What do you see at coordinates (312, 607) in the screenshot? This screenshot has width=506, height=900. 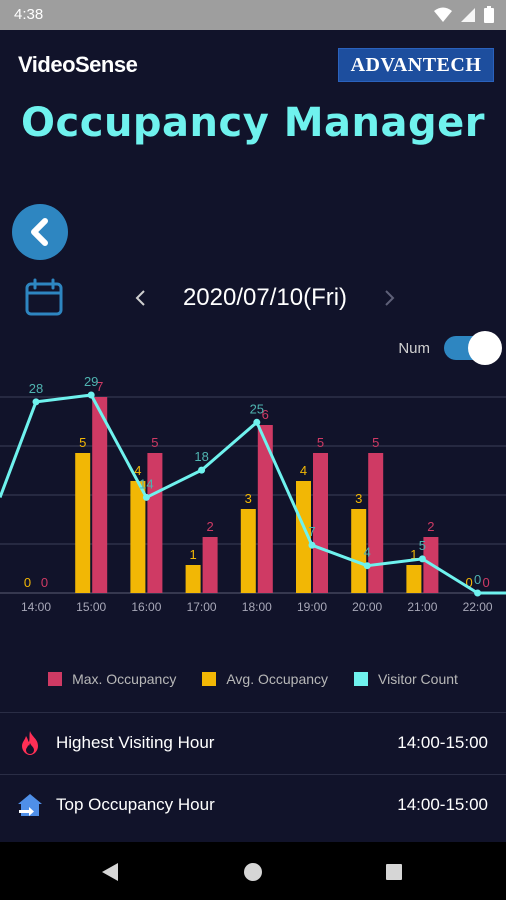 I see `x-tick-label: 19:00` at bounding box center [312, 607].